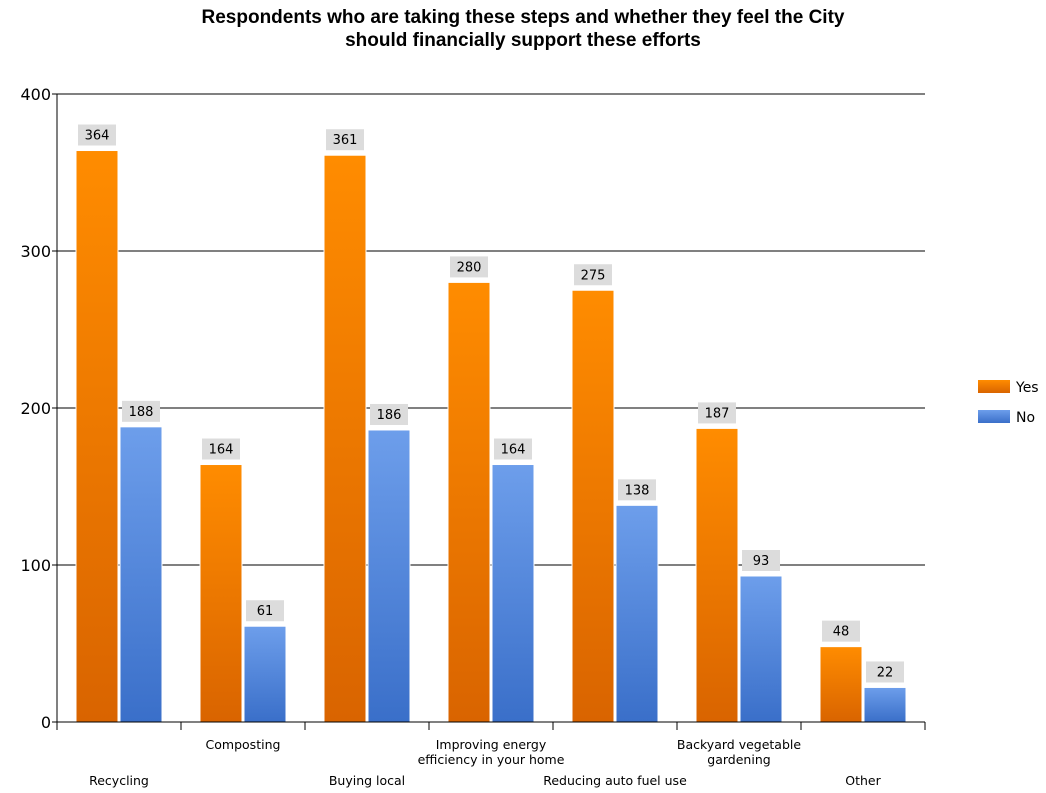 The height and width of the screenshot is (793, 1046). I want to click on data-label-yes-3: 280, so click(469, 267).